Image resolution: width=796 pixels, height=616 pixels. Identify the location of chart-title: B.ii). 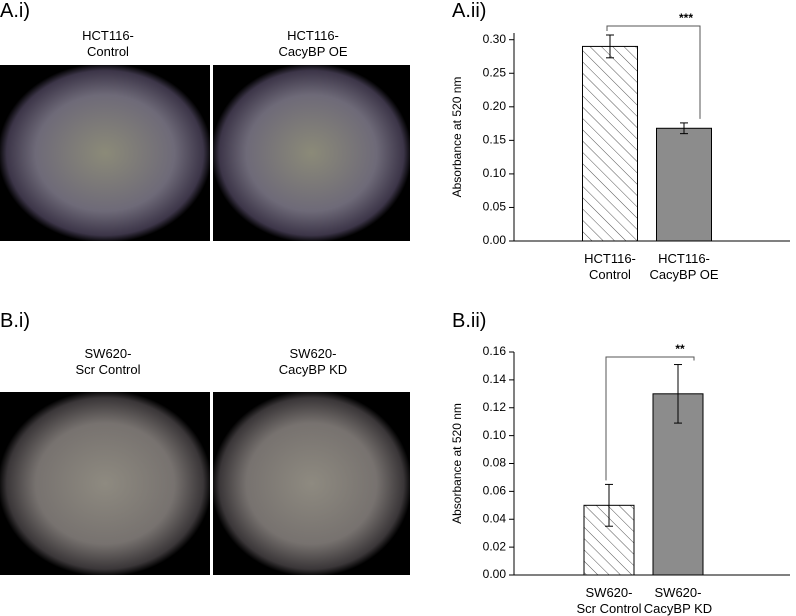
(469, 321).